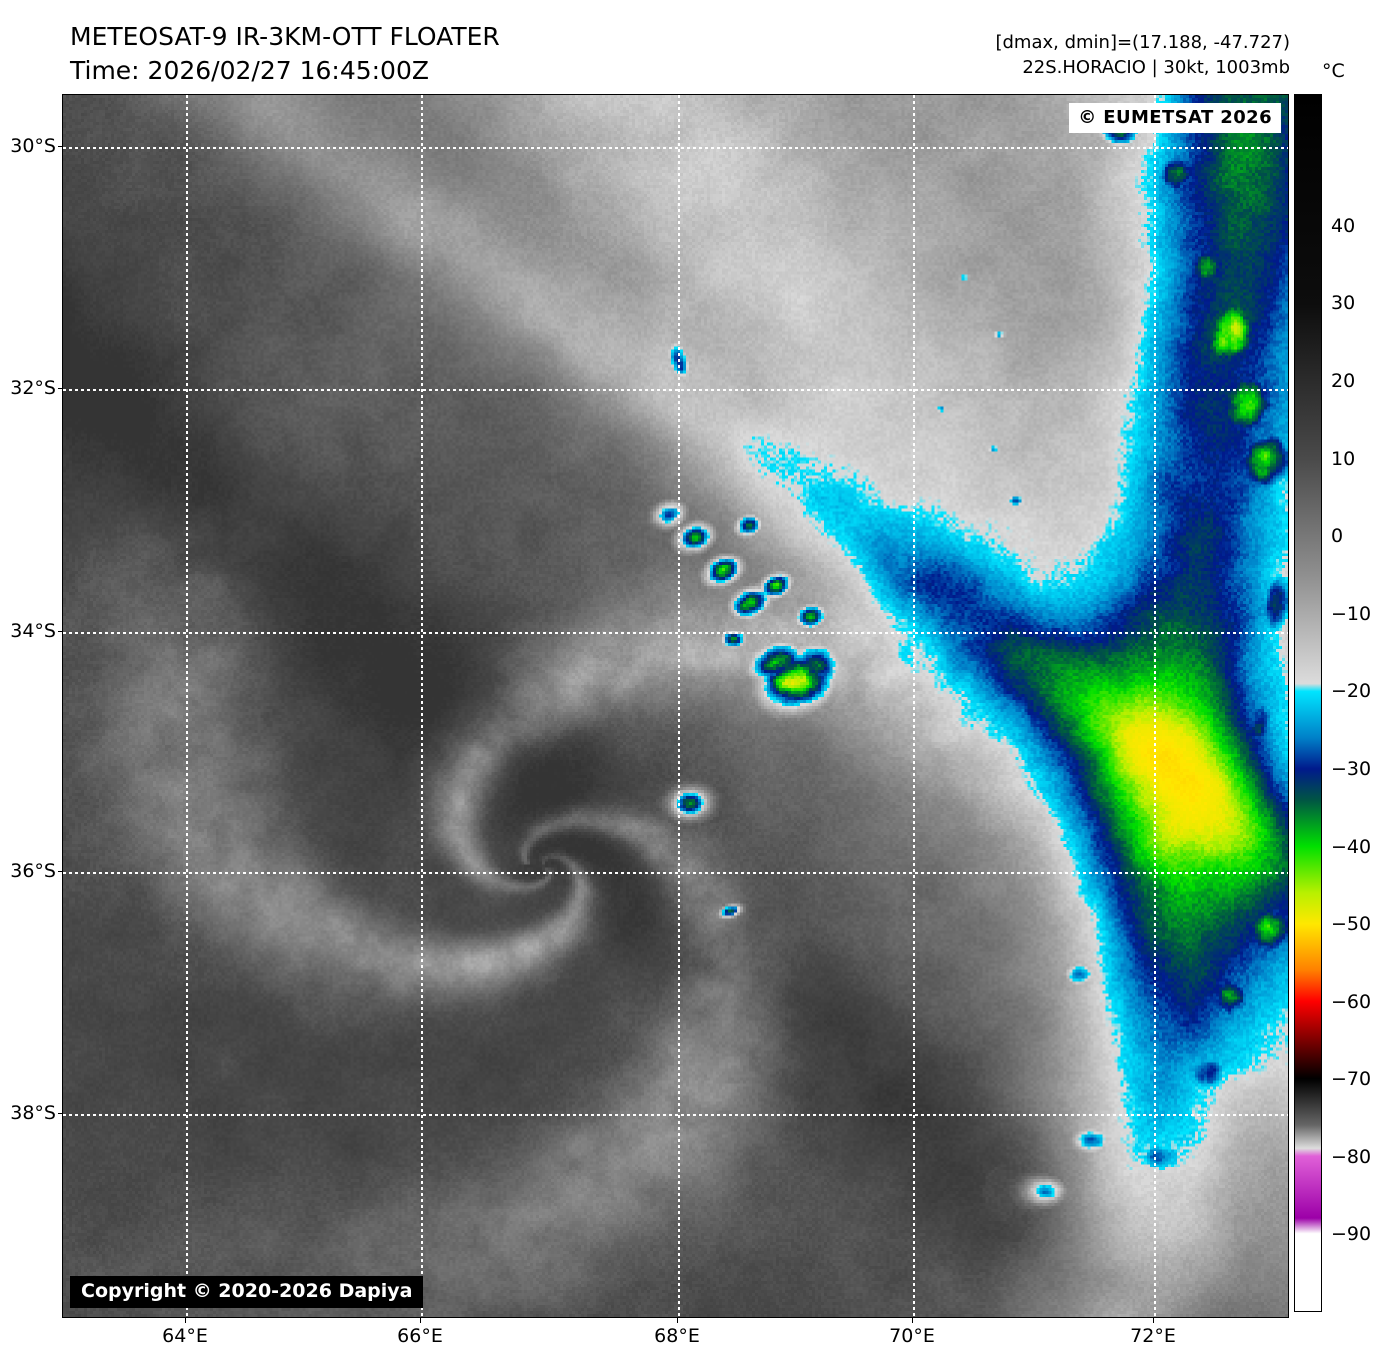  Describe the element at coordinates (247, 1292) in the screenshot. I see `dapiya-copyright-badge: Copyright © 2020-2026 Dapiya` at that location.